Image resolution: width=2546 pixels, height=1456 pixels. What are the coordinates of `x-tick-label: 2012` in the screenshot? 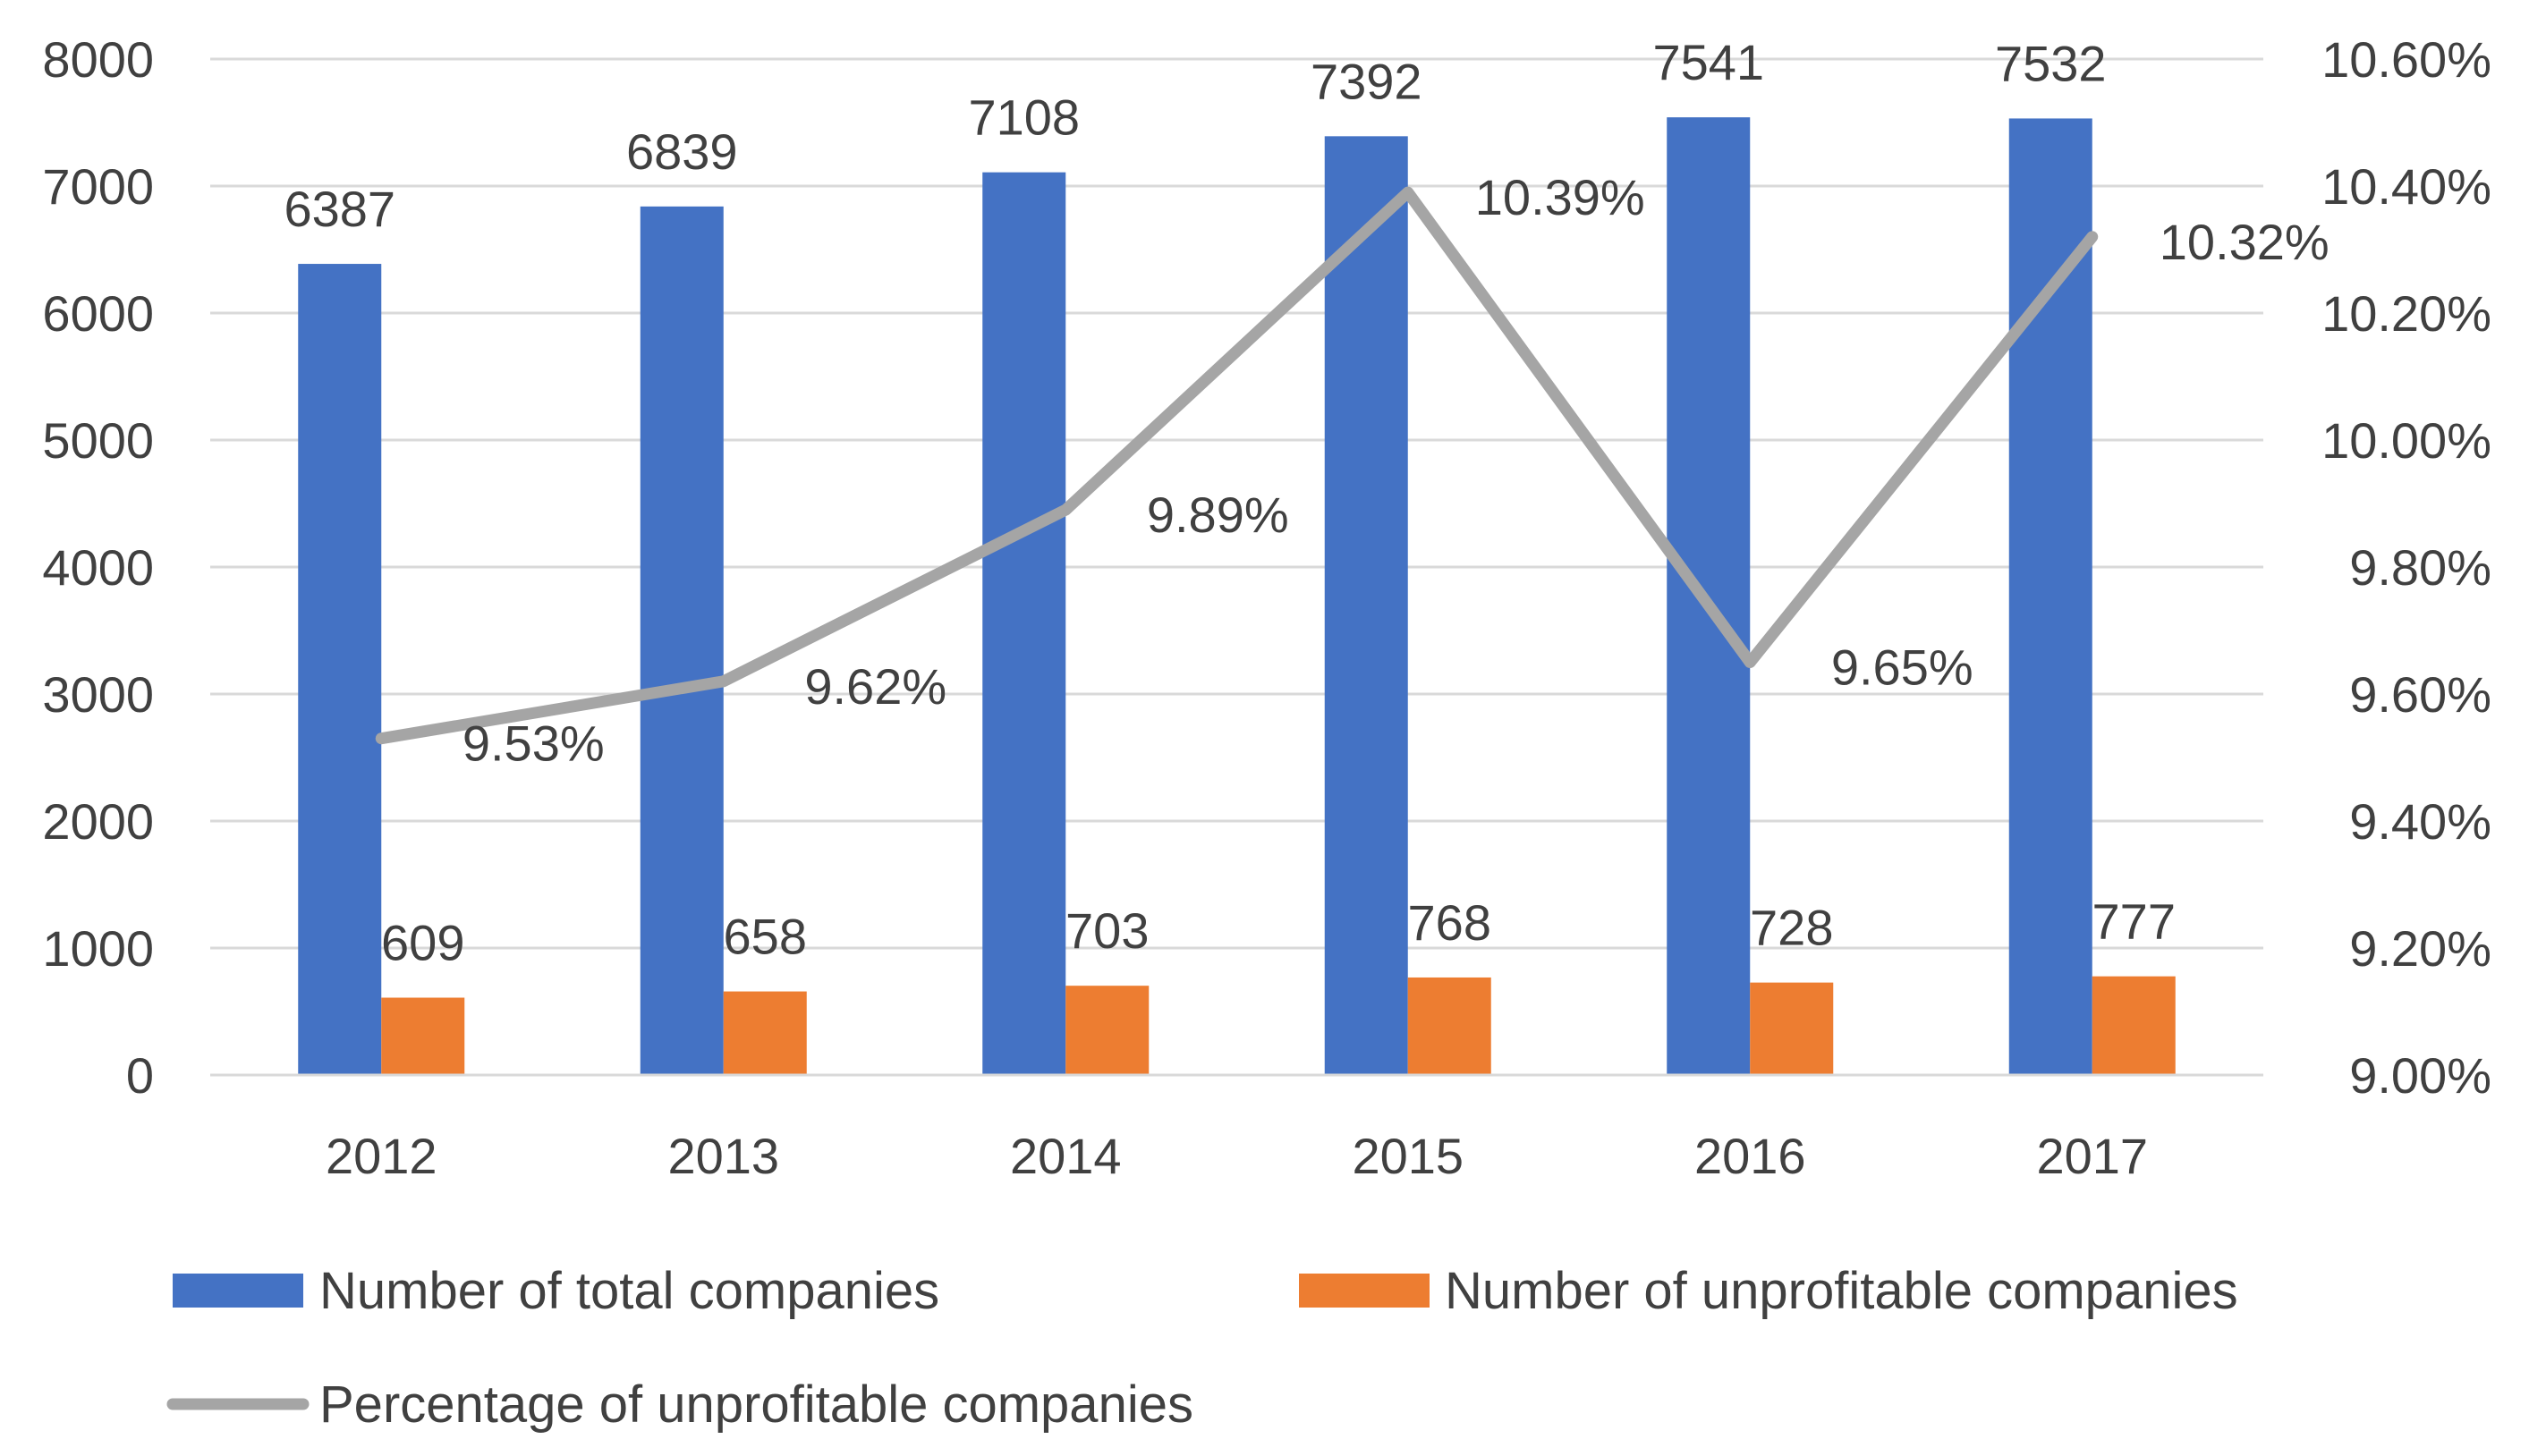 It's located at (381, 1156).